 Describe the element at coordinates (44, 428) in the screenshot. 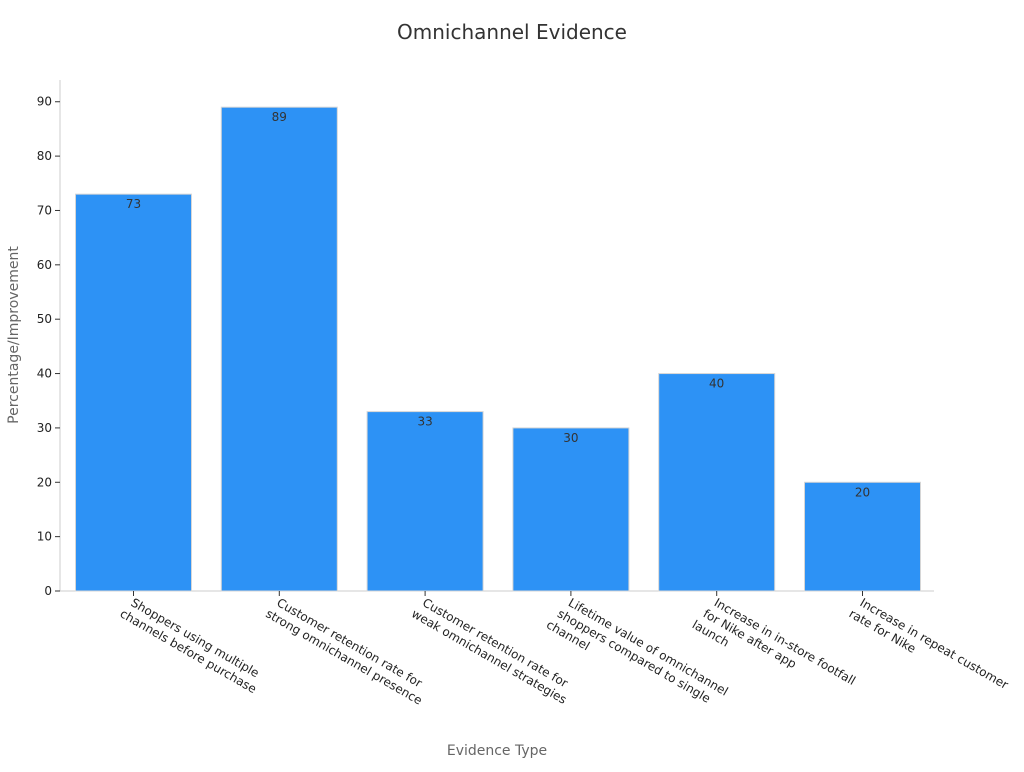

I see `y-tick-label: 30` at that location.